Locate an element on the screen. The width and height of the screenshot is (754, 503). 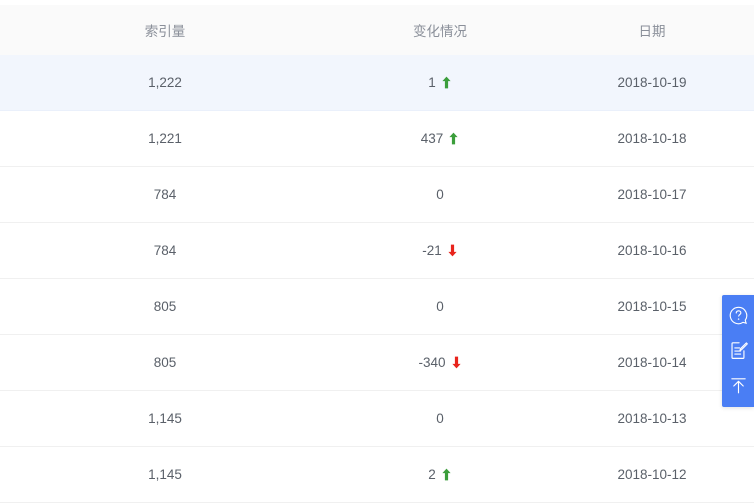
change-value: -21 is located at coordinates (432, 250).